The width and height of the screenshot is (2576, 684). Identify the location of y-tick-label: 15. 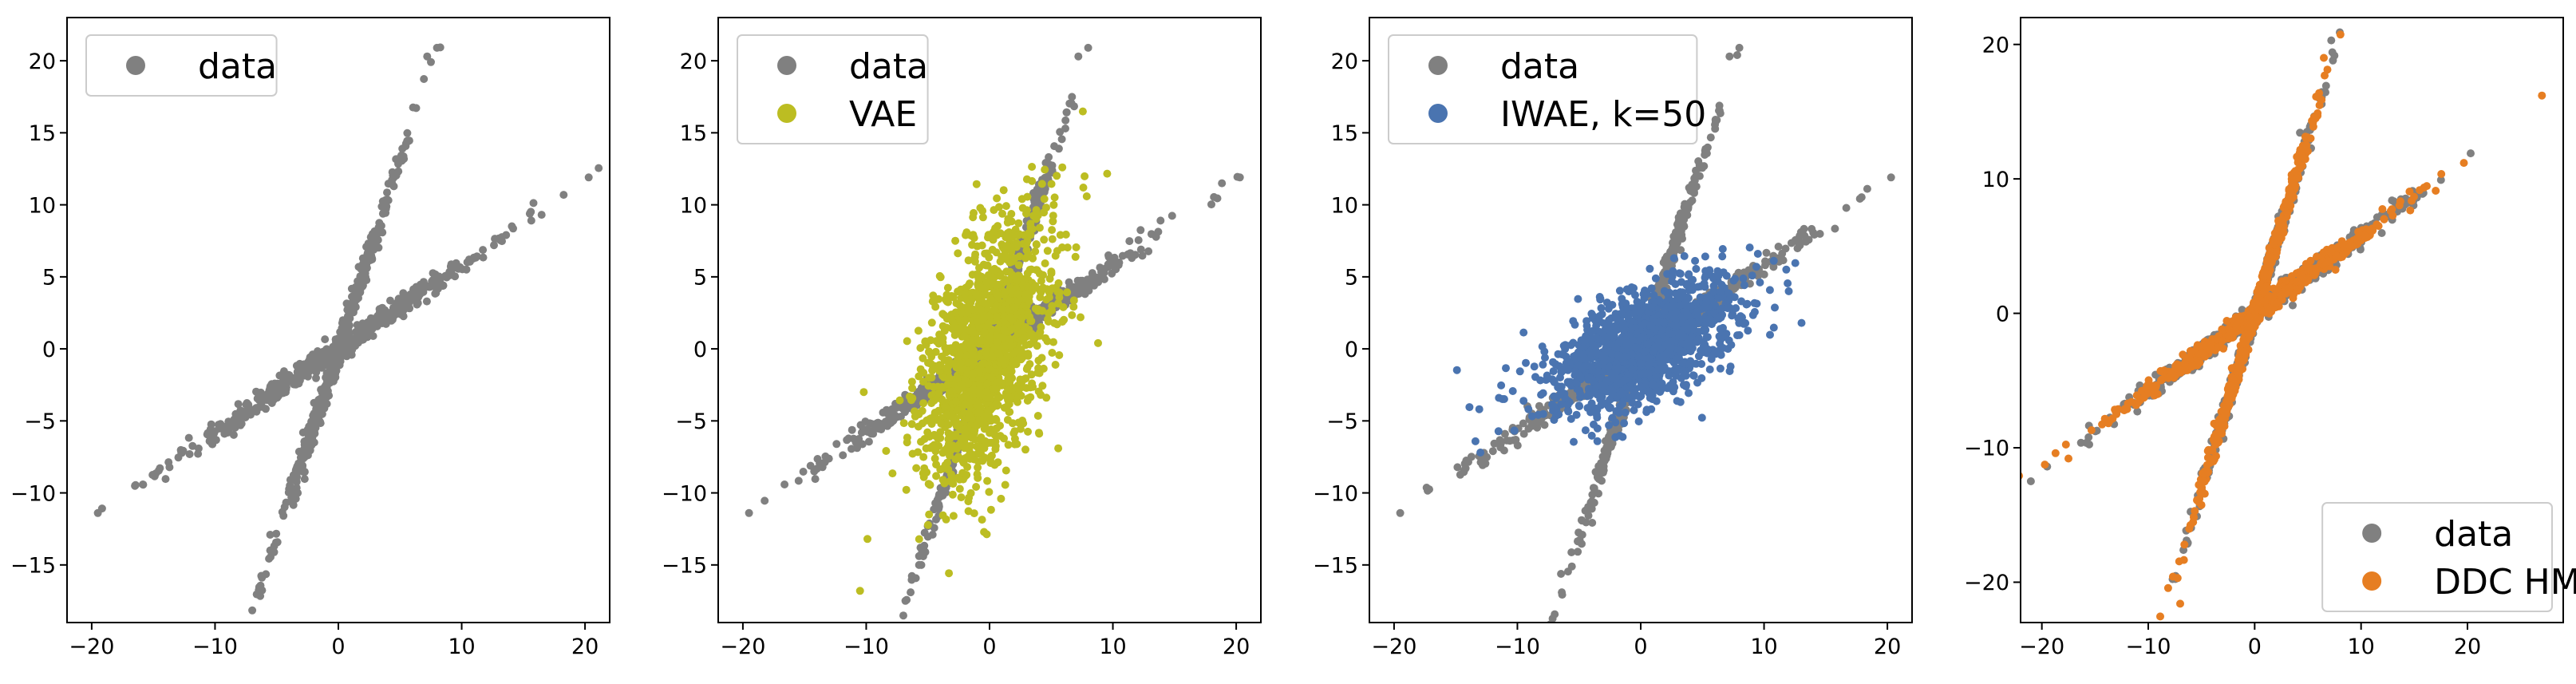
(42, 133).